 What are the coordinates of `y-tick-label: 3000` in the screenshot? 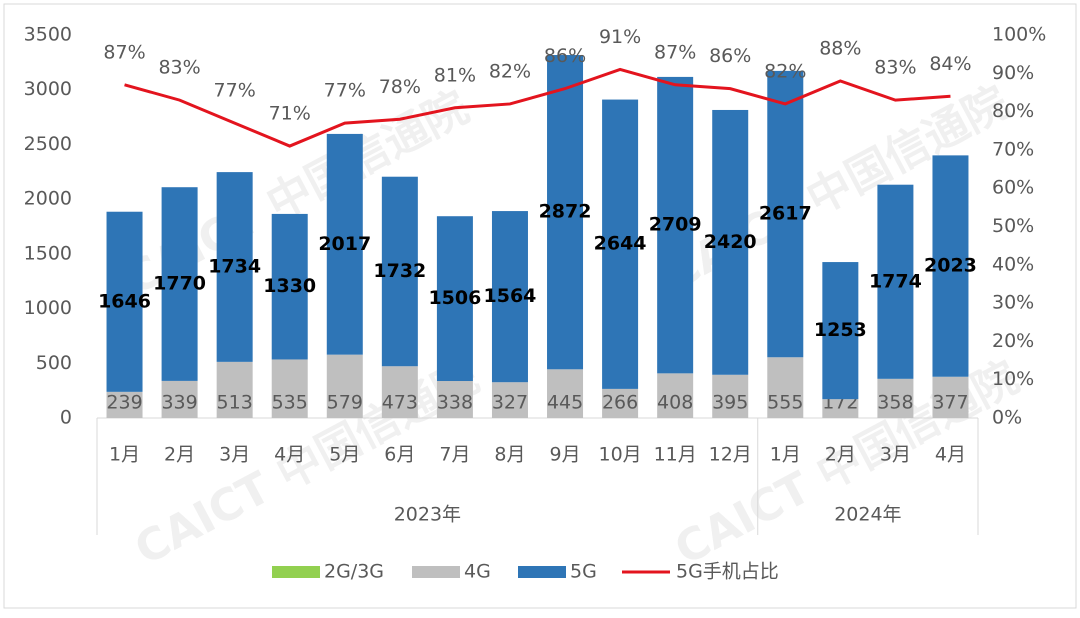 It's located at (48, 89).